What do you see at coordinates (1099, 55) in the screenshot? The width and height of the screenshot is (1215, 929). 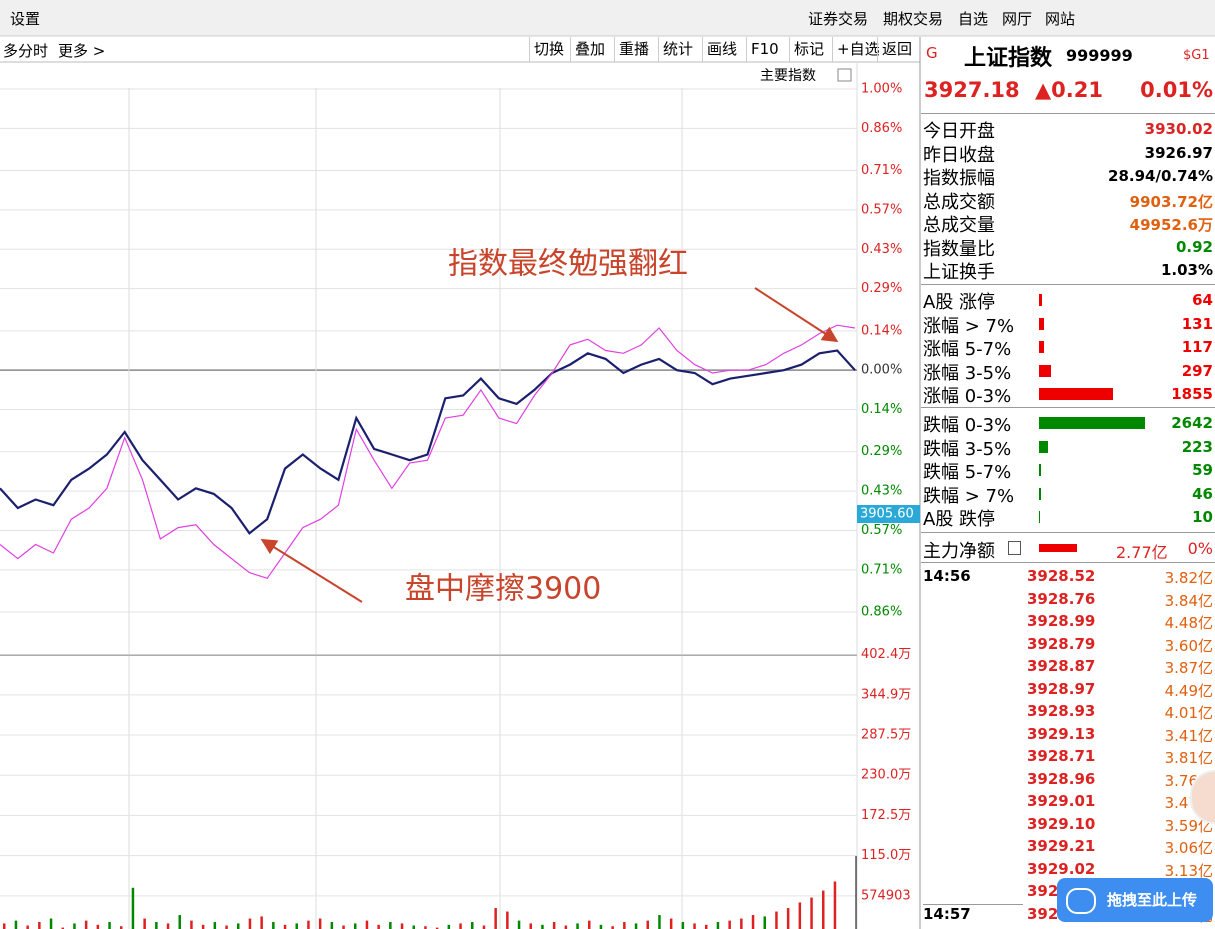 I see `quote-code: 999999` at bounding box center [1099, 55].